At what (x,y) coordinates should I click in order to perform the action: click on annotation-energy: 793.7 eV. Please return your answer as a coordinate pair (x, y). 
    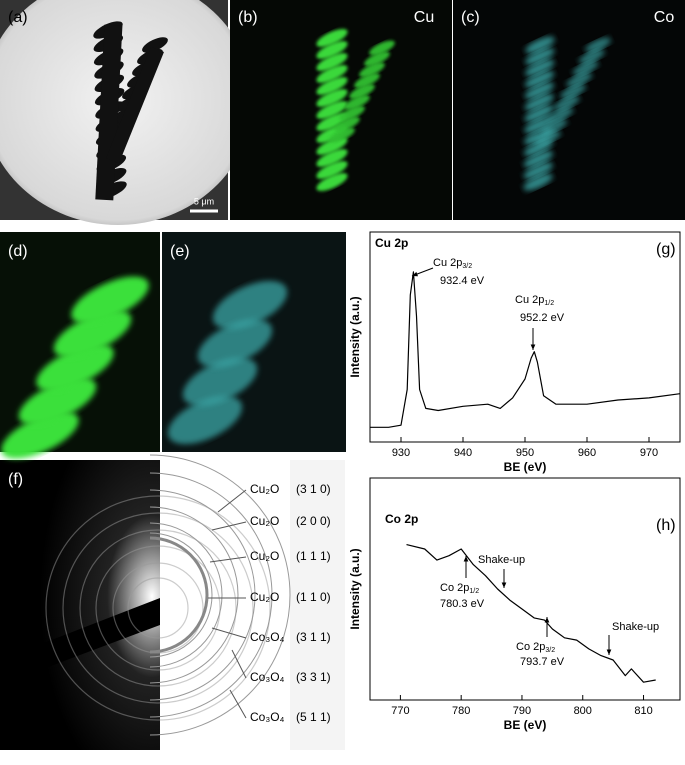
    Looking at the image, I should click on (542, 662).